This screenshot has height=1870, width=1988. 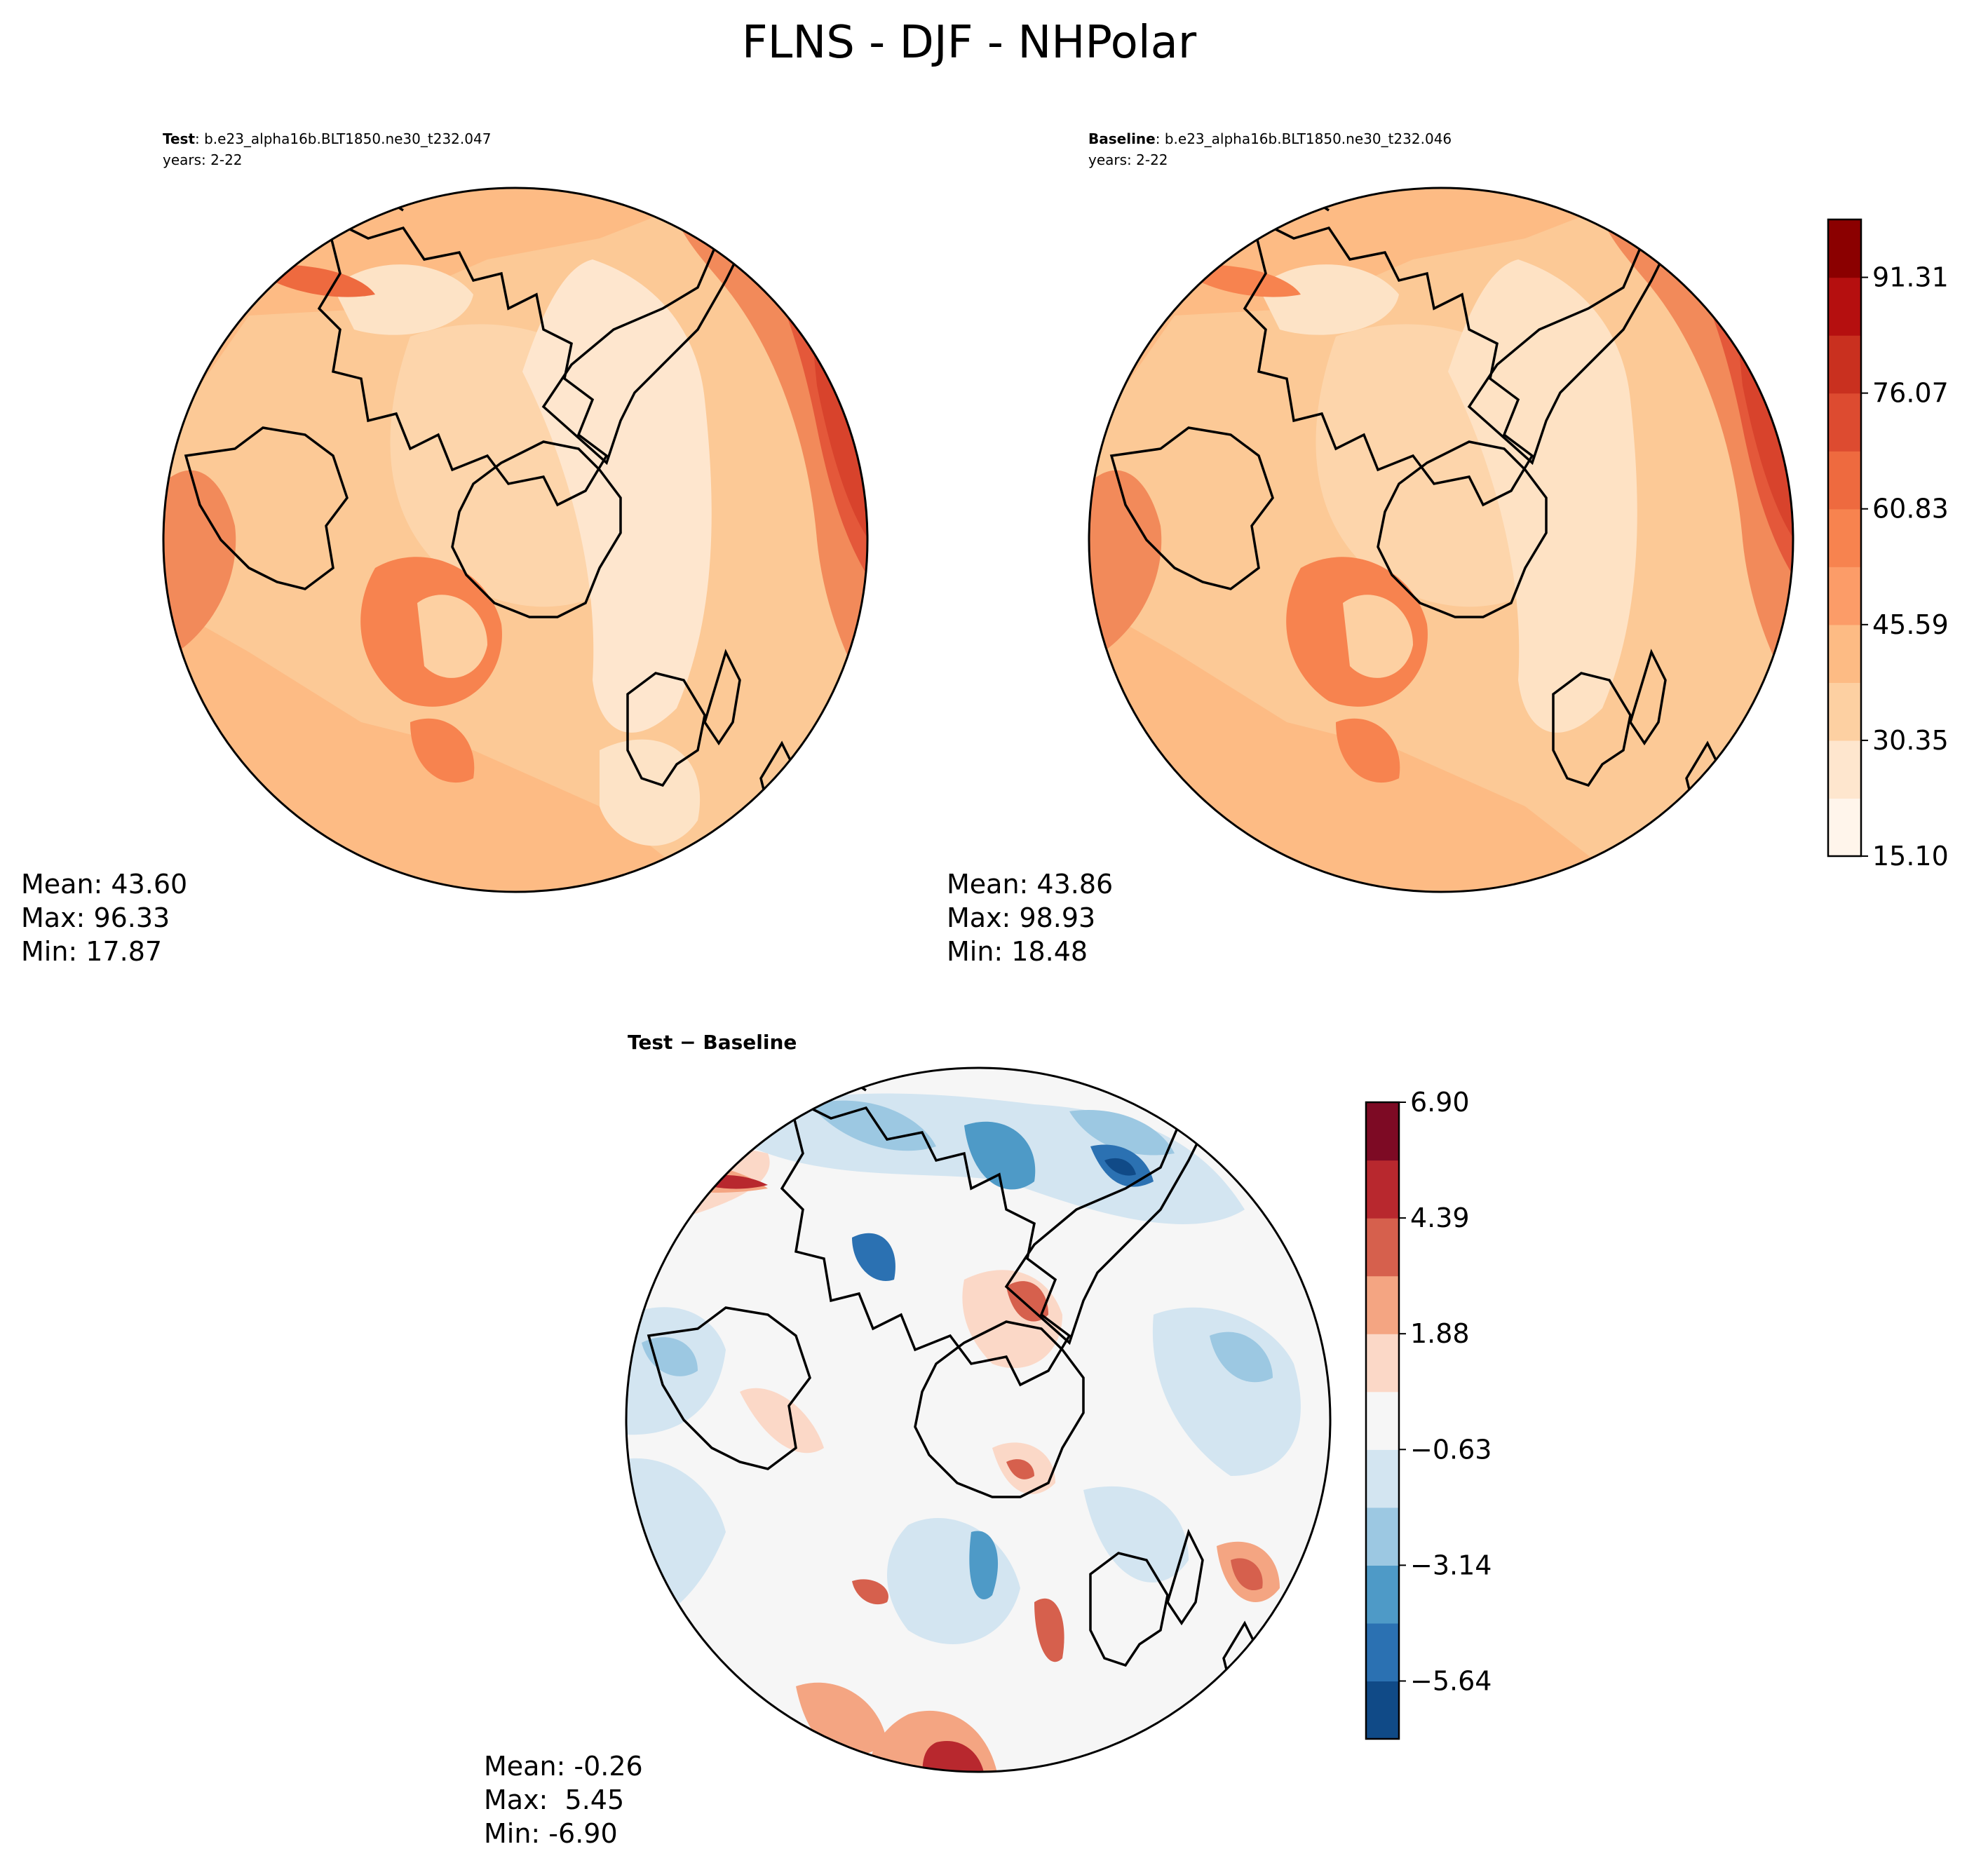 What do you see at coordinates (1451, 1565) in the screenshot?
I see `diff-colorbar-tick-label: −3.14` at bounding box center [1451, 1565].